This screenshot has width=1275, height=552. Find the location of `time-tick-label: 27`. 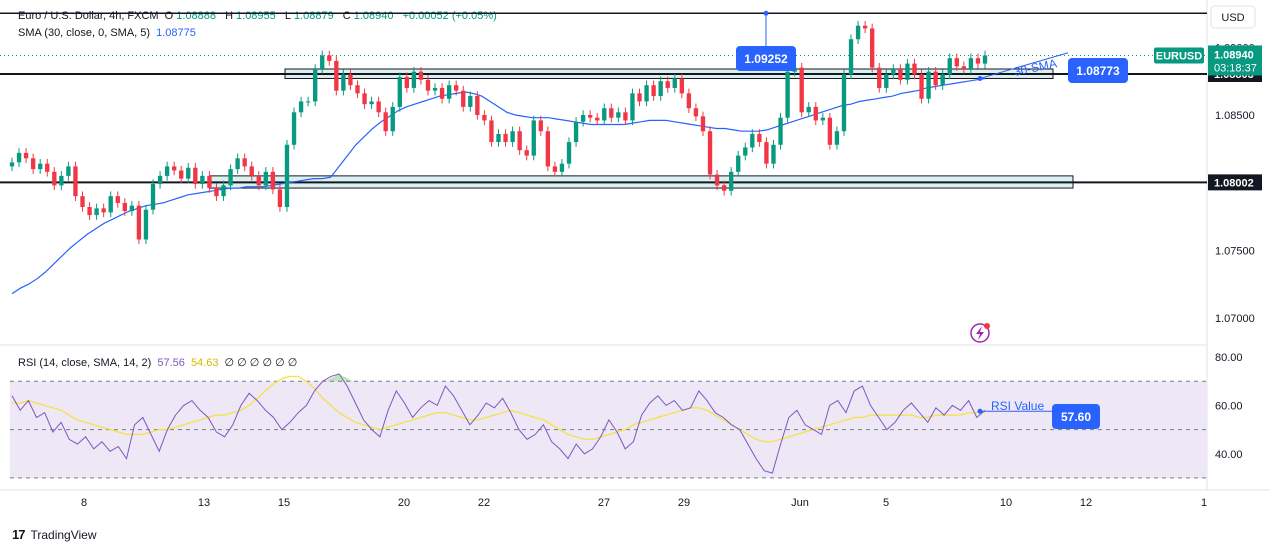

time-tick-label: 27 is located at coordinates (604, 503).